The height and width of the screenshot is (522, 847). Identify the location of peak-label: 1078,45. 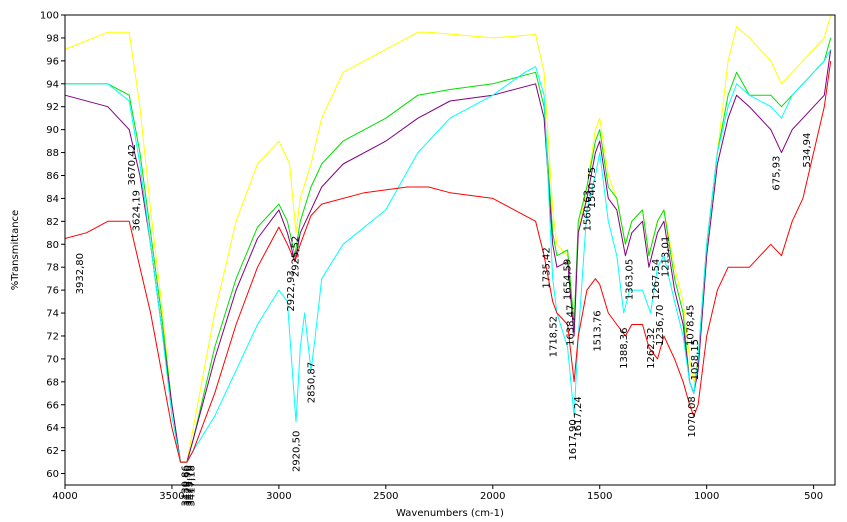
(690, 325).